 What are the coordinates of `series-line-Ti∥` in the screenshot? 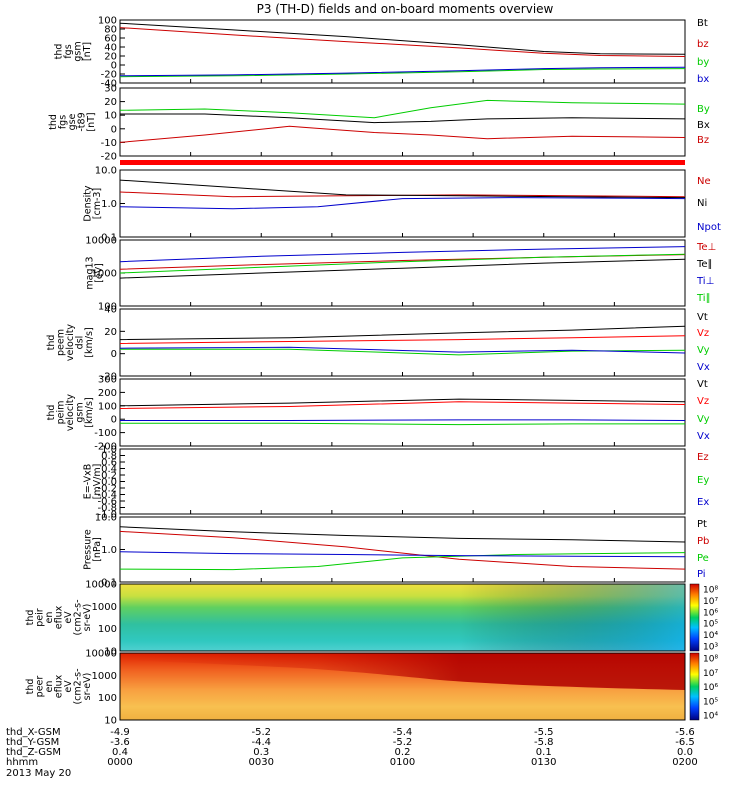 It's located at (402, 263).